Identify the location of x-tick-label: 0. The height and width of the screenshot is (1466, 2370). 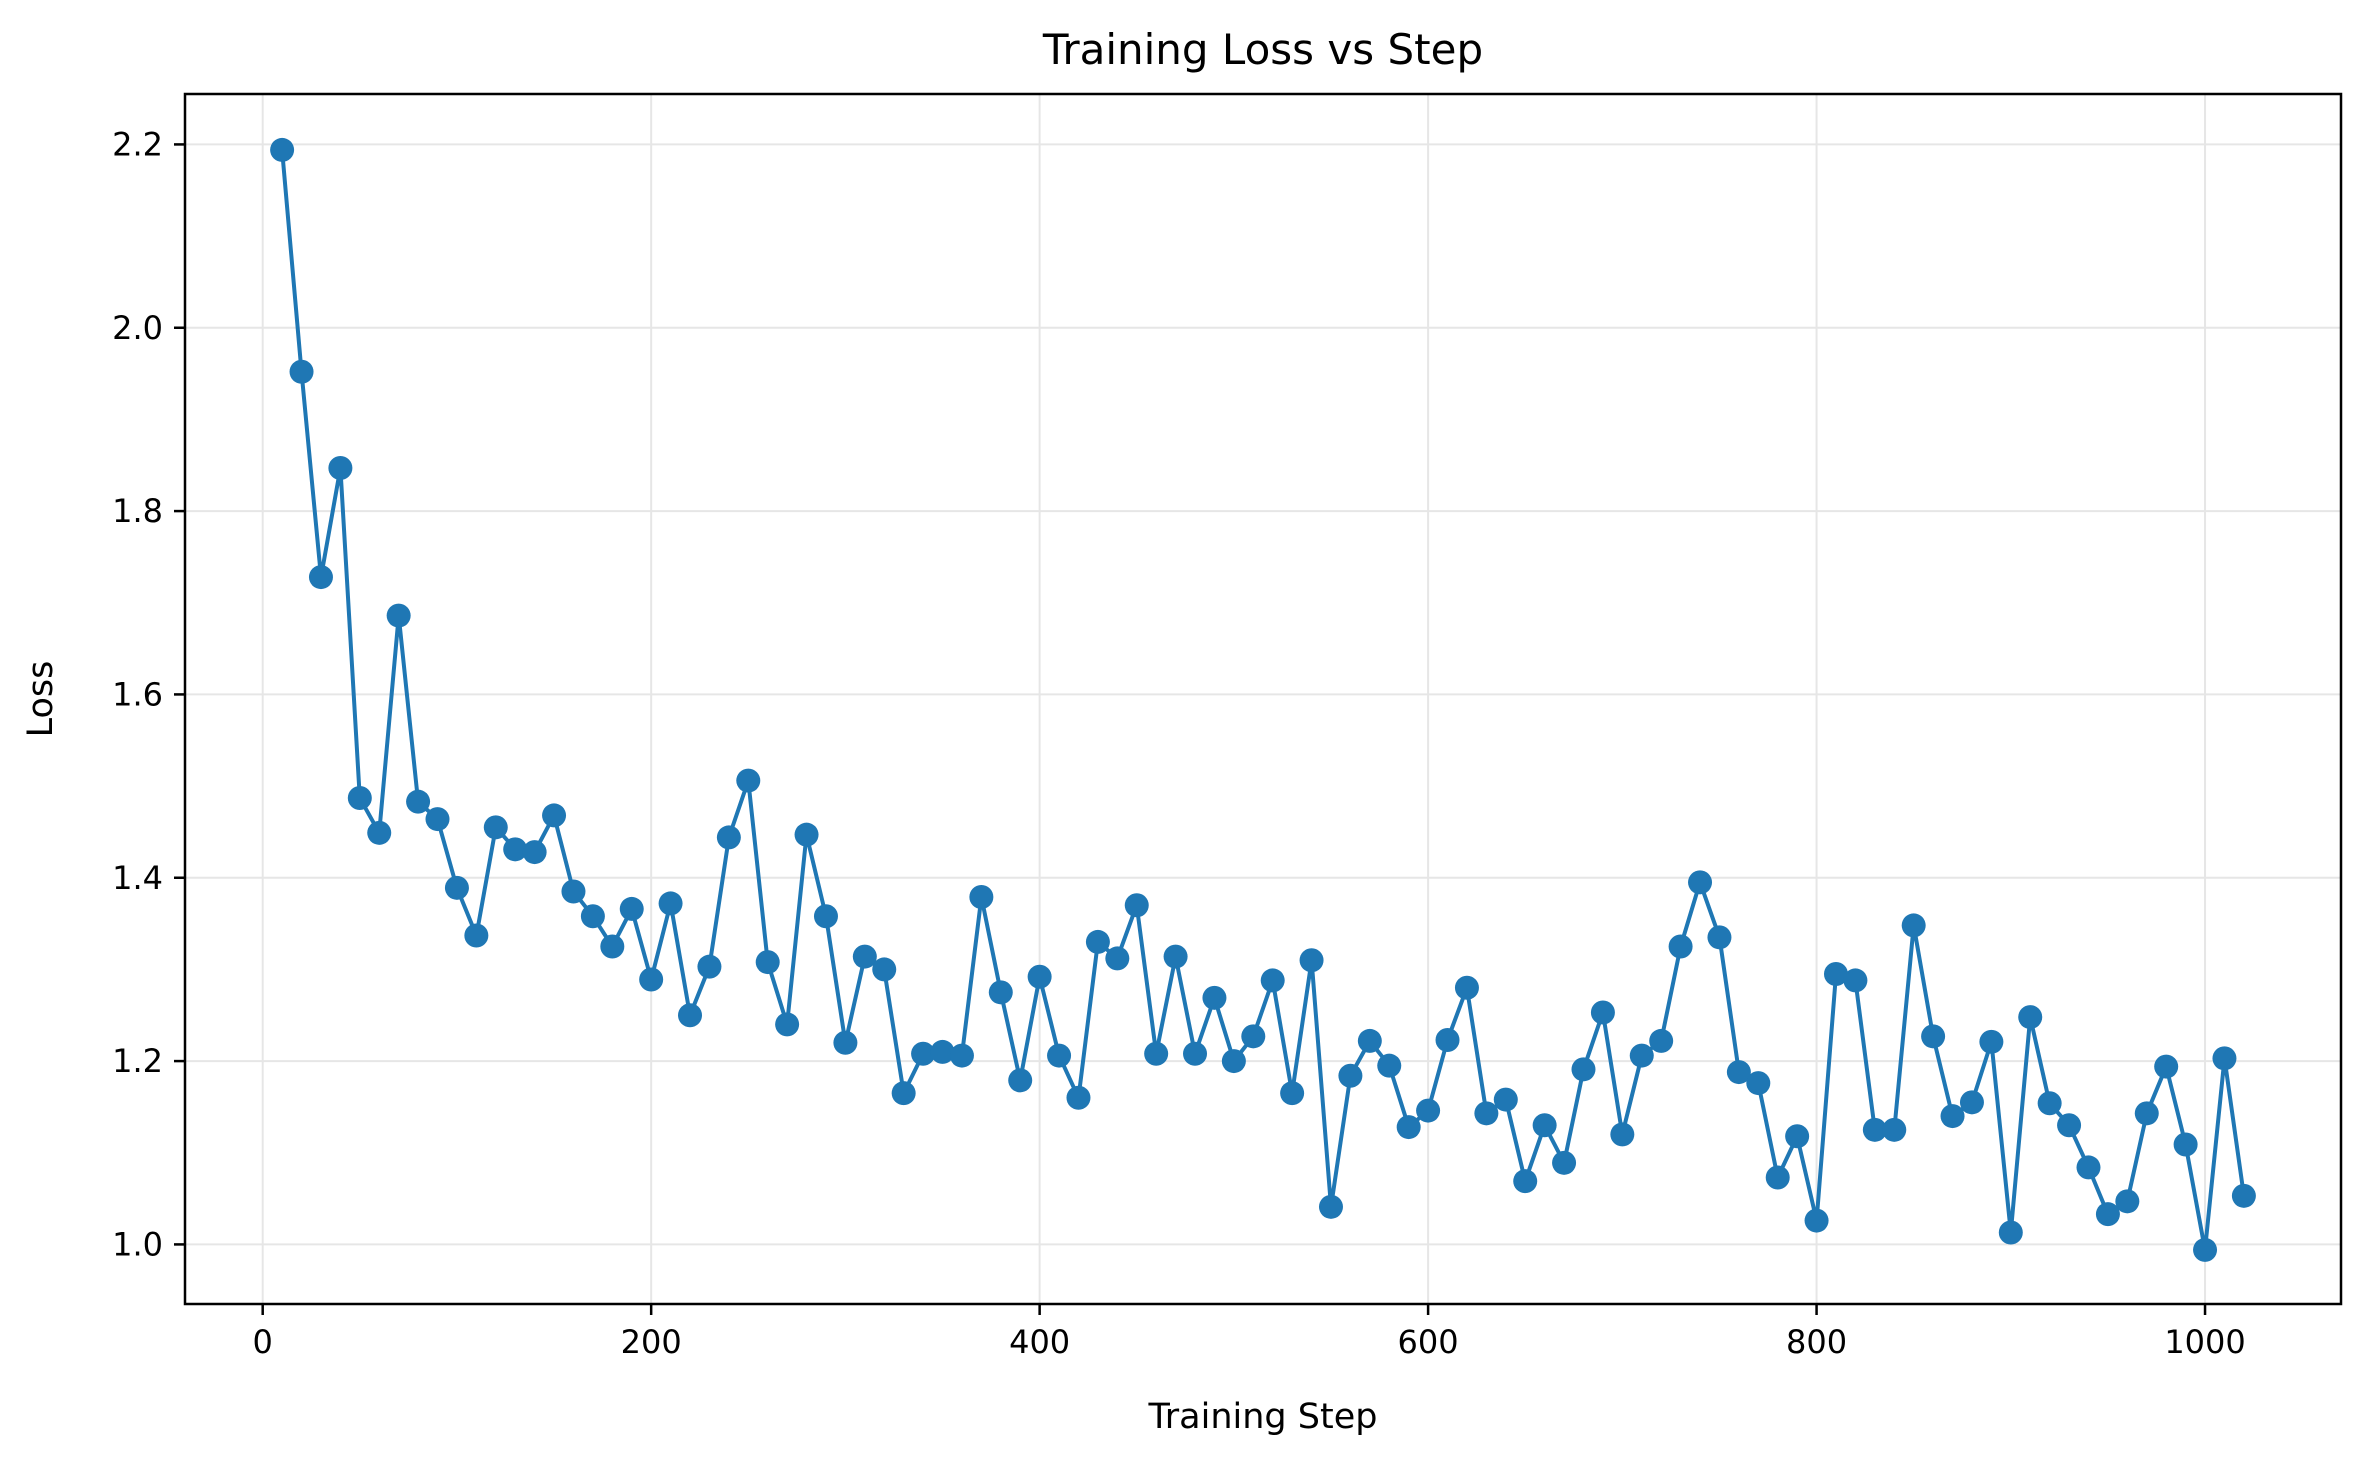
(263, 1342).